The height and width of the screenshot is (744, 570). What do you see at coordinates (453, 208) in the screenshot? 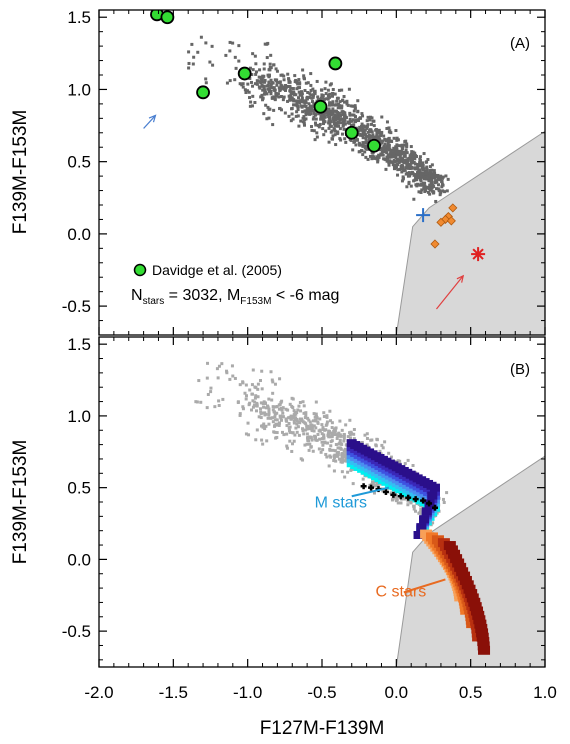
I see `orange-point` at bounding box center [453, 208].